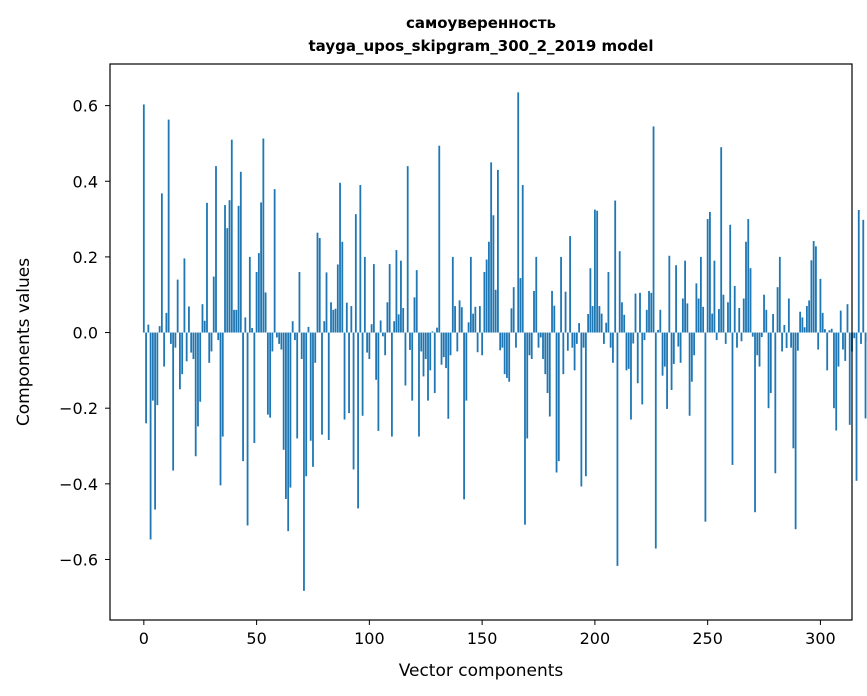  Describe the element at coordinates (85, 257) in the screenshot. I see `y-tick-label: 0.2` at that location.